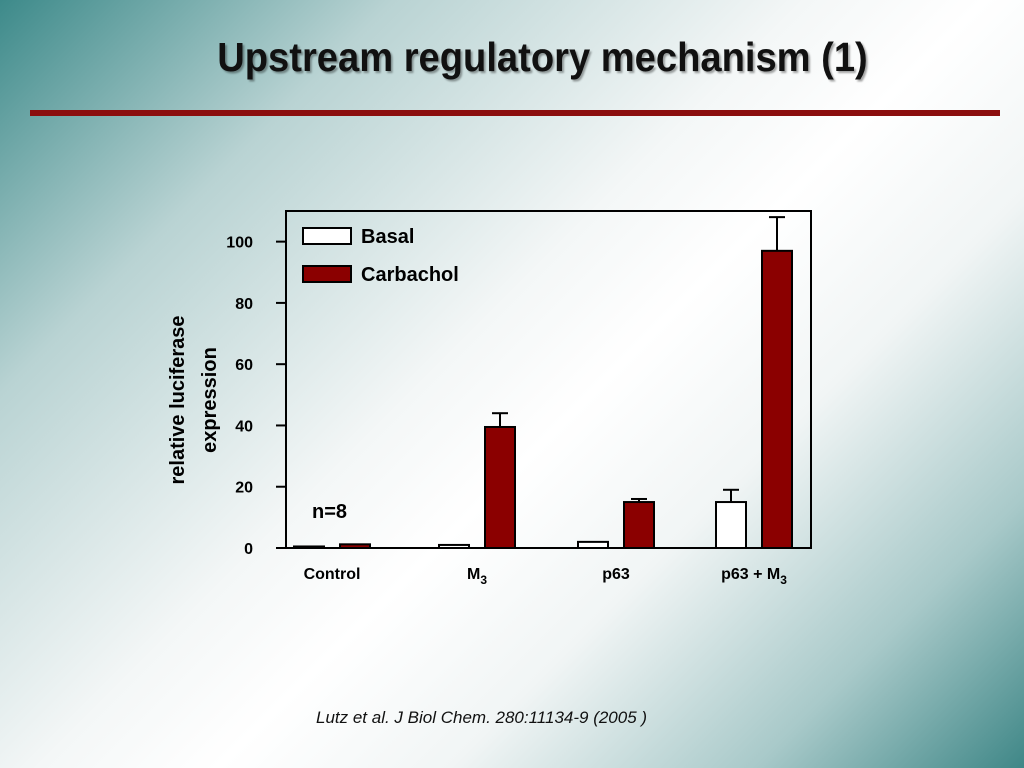 This screenshot has width=1024, height=768. What do you see at coordinates (244, 426) in the screenshot?
I see `y-tick-label: 40` at bounding box center [244, 426].